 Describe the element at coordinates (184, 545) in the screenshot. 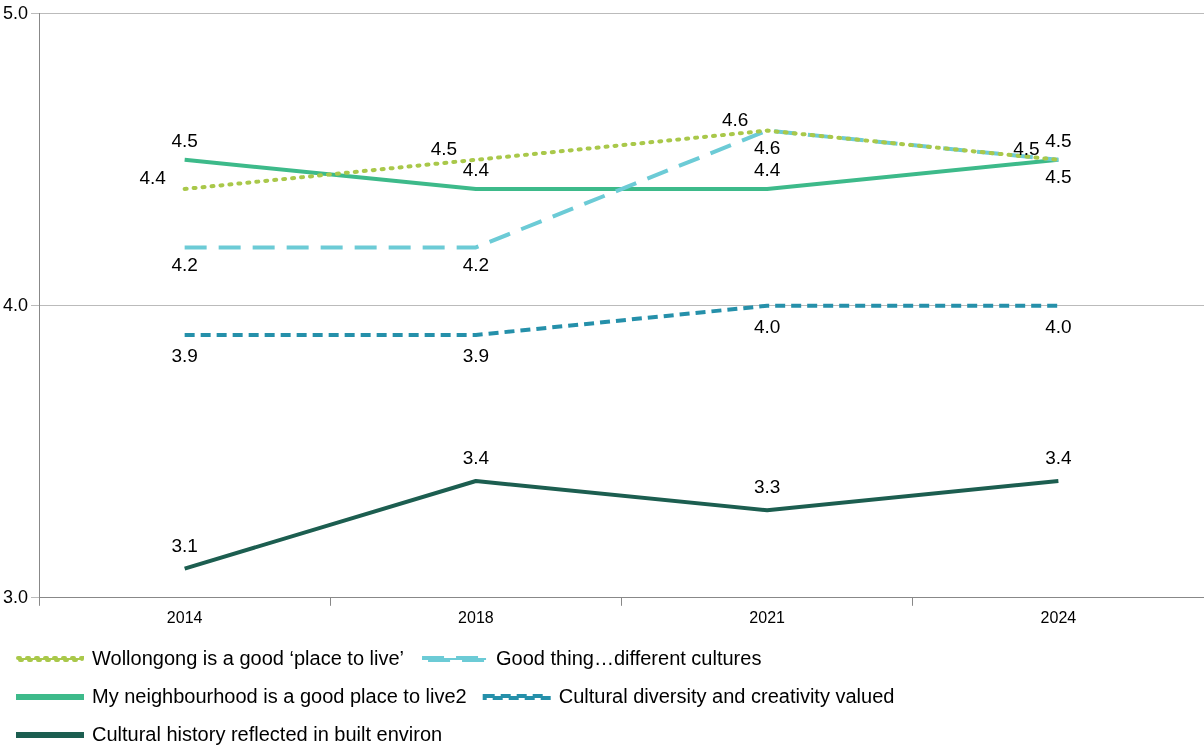

I see `data-label: 3.1` at that location.